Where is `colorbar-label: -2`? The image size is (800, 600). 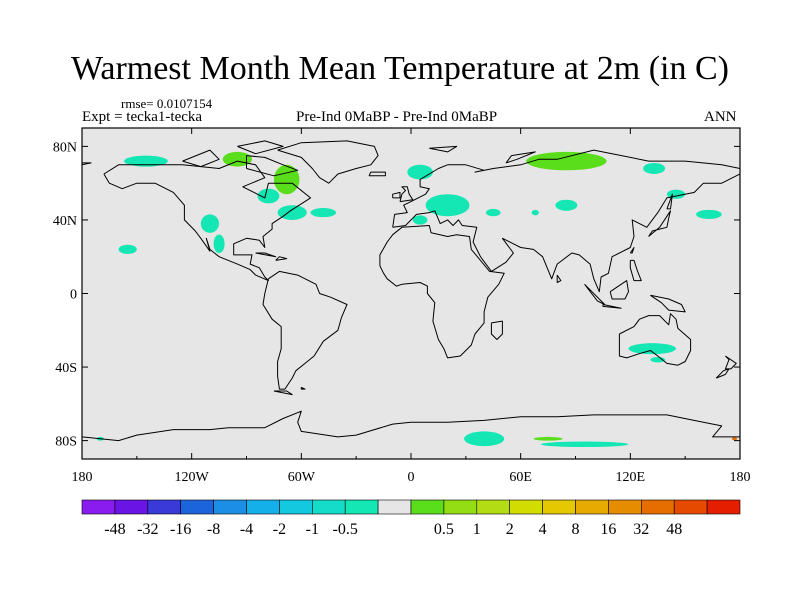 colorbar-label: -2 is located at coordinates (279, 529).